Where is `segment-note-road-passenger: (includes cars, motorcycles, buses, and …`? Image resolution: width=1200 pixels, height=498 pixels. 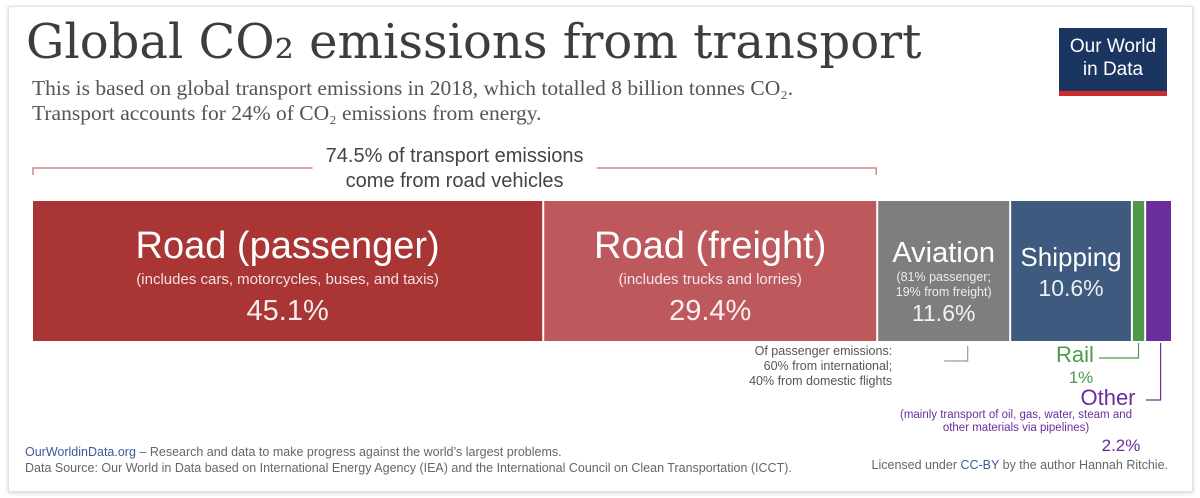
segment-note-road-passenger: (includes cars, motorcycles, buses, and … is located at coordinates (287, 279).